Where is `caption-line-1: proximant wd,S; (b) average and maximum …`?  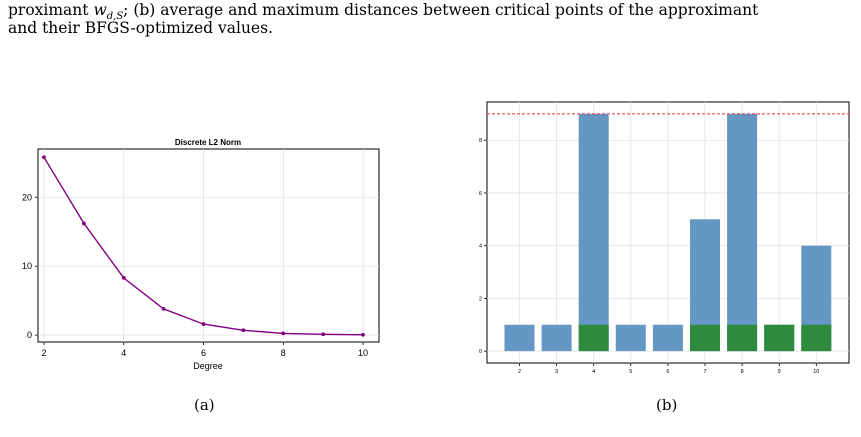
caption-line-1: proximant wd,S; (b) average and maximum … is located at coordinates (383, 13).